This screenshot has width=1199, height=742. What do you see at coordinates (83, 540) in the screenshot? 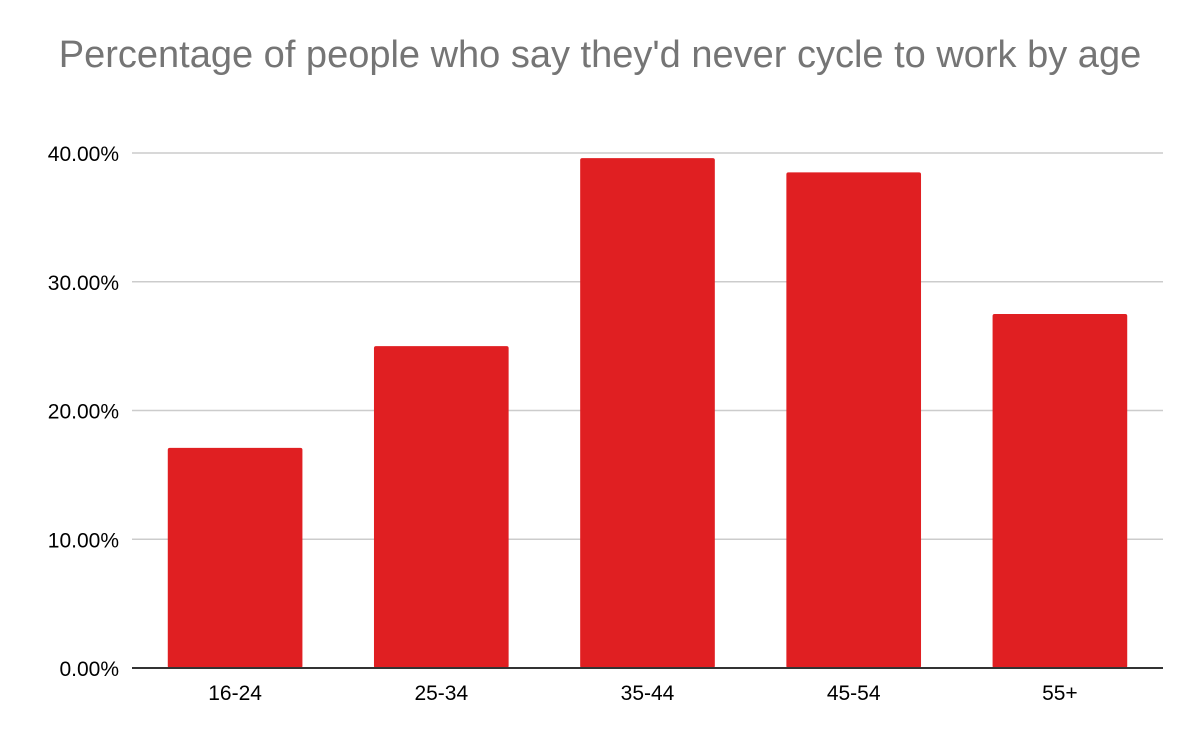
I see `y-tick-label: 10.00%` at bounding box center [83, 540].